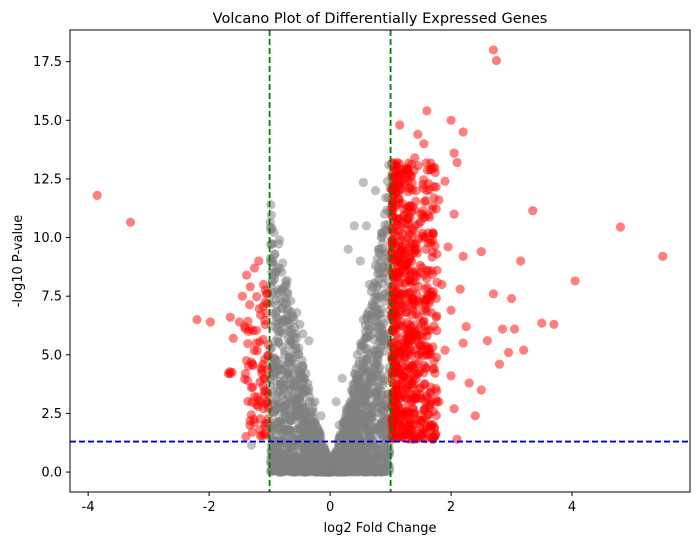 This screenshot has width=700, height=545. What do you see at coordinates (47, 121) in the screenshot?
I see `y-tick-label: 15.0` at bounding box center [47, 121].